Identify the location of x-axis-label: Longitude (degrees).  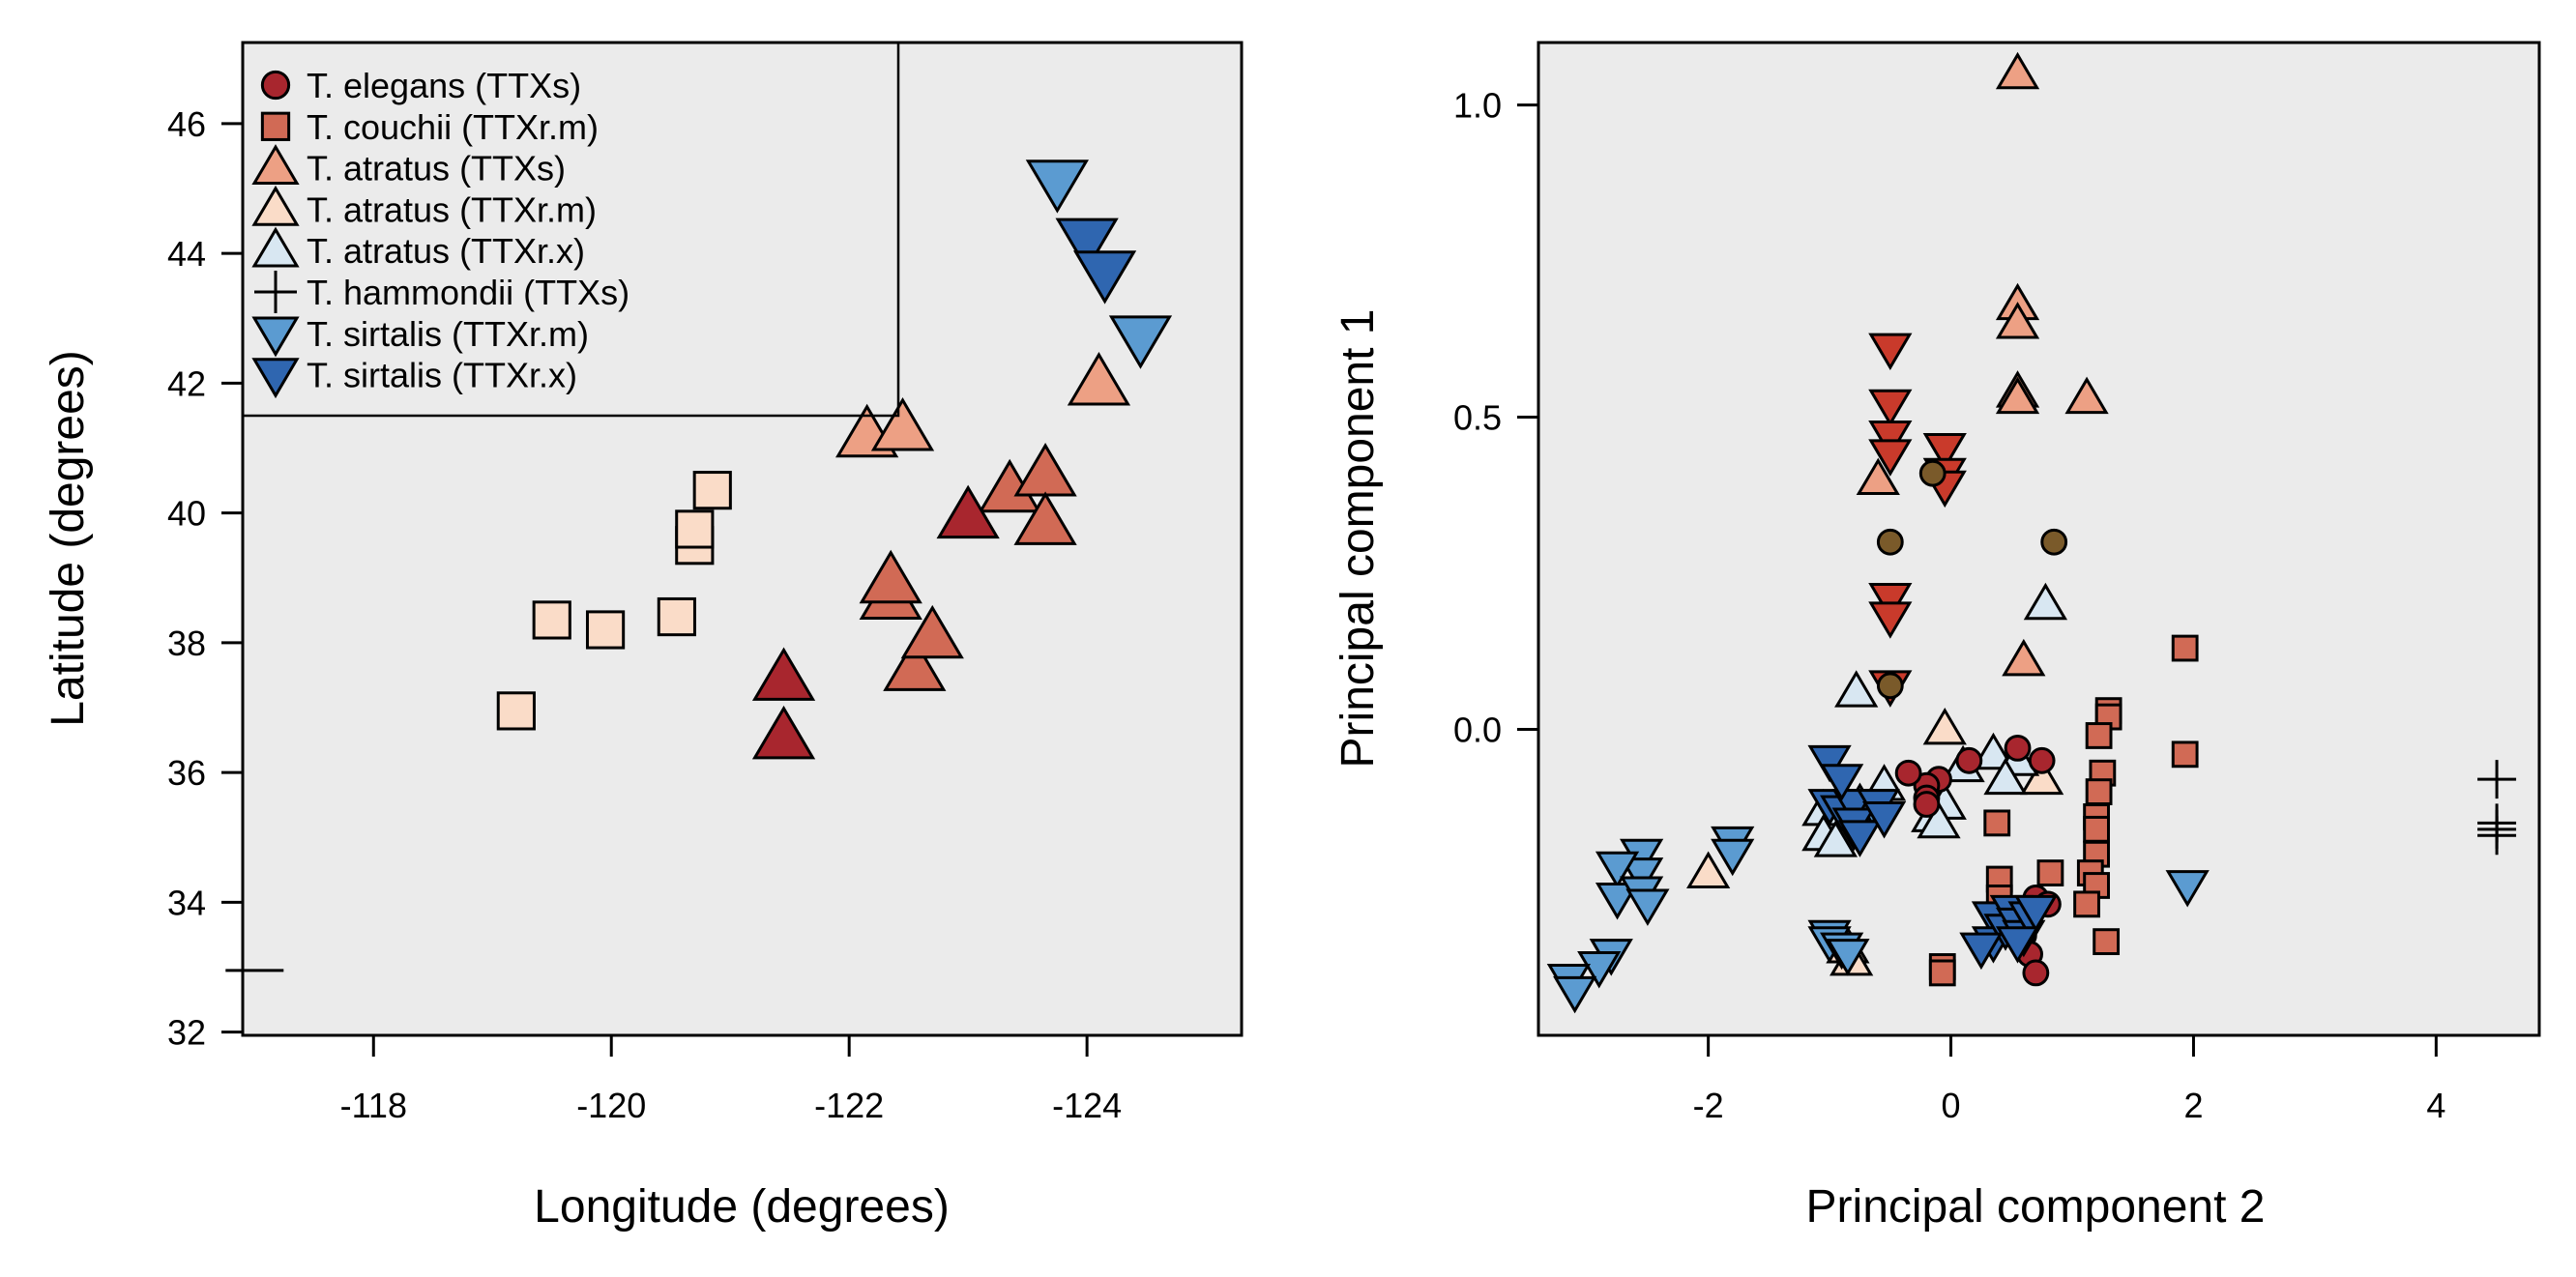
(742, 1207).